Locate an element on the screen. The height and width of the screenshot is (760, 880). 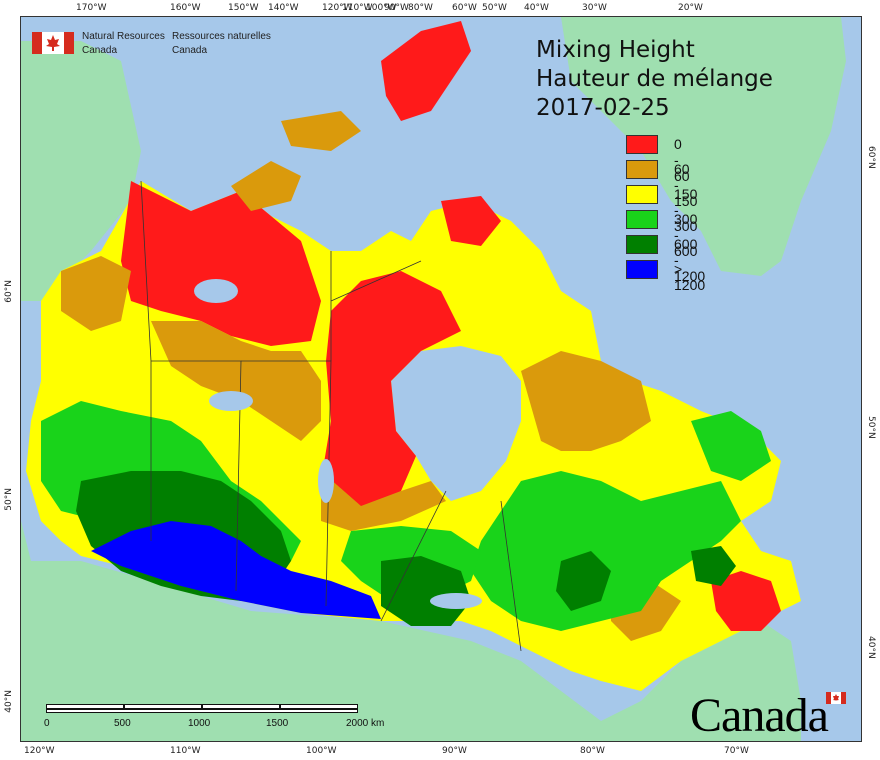
zone-baffin-red is located at coordinates (471, 221).